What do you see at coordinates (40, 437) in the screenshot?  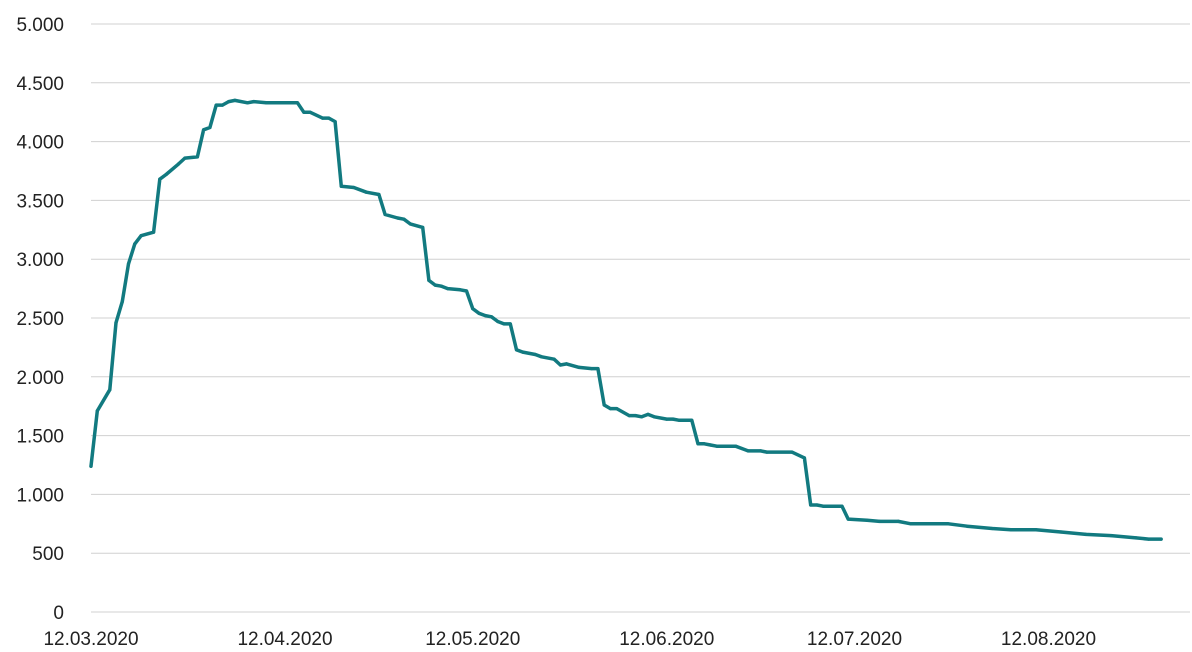 I see `y-tick-label: 1.500` at bounding box center [40, 437].